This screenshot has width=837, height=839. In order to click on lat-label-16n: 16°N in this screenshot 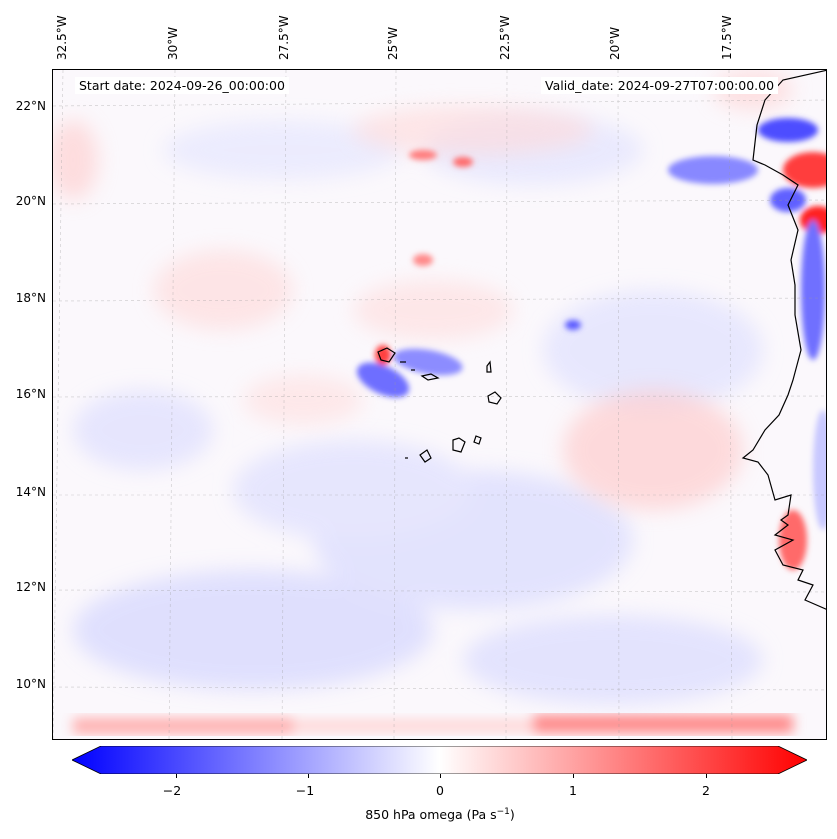, I will do `click(30, 394)`.